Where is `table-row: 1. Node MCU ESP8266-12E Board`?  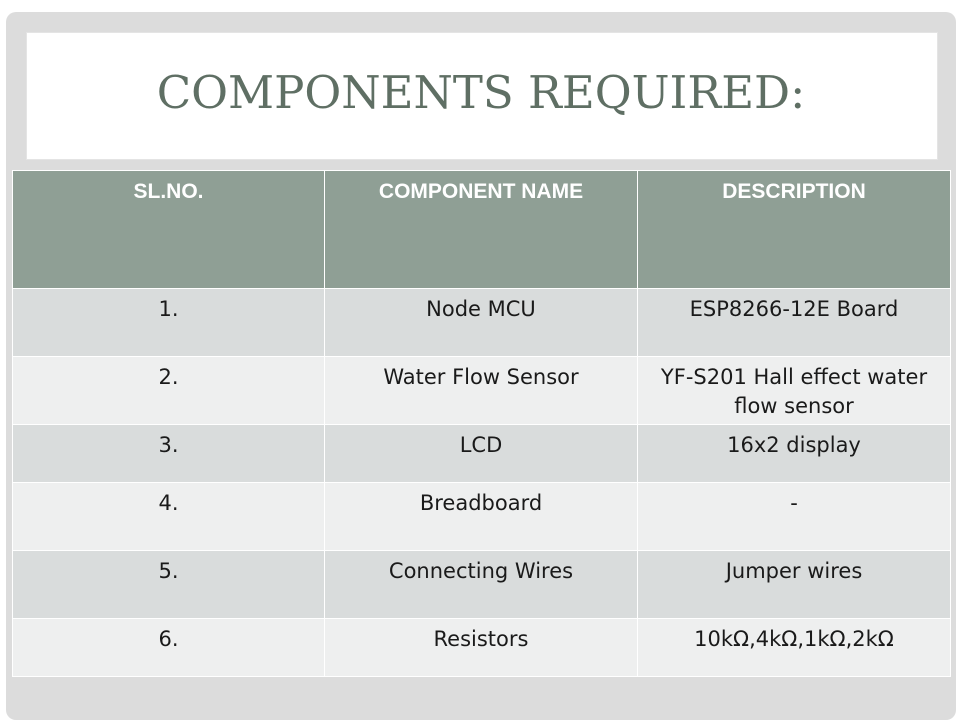
table-row: 1. Node MCU ESP8266-12E Board is located at coordinates (481, 322).